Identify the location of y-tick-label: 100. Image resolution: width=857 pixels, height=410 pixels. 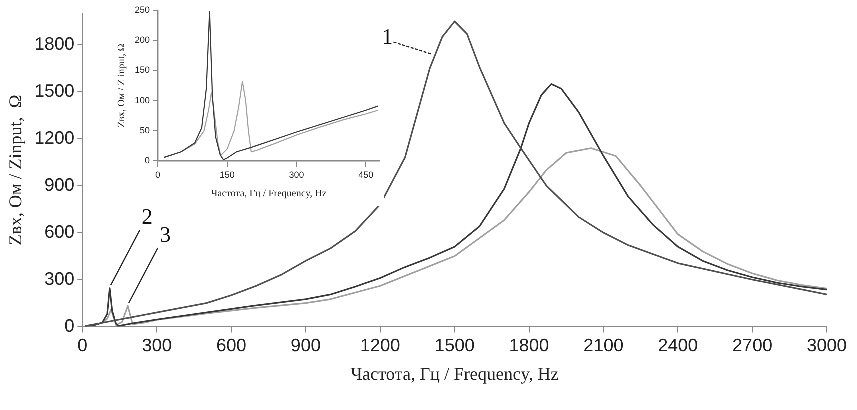
(142, 100).